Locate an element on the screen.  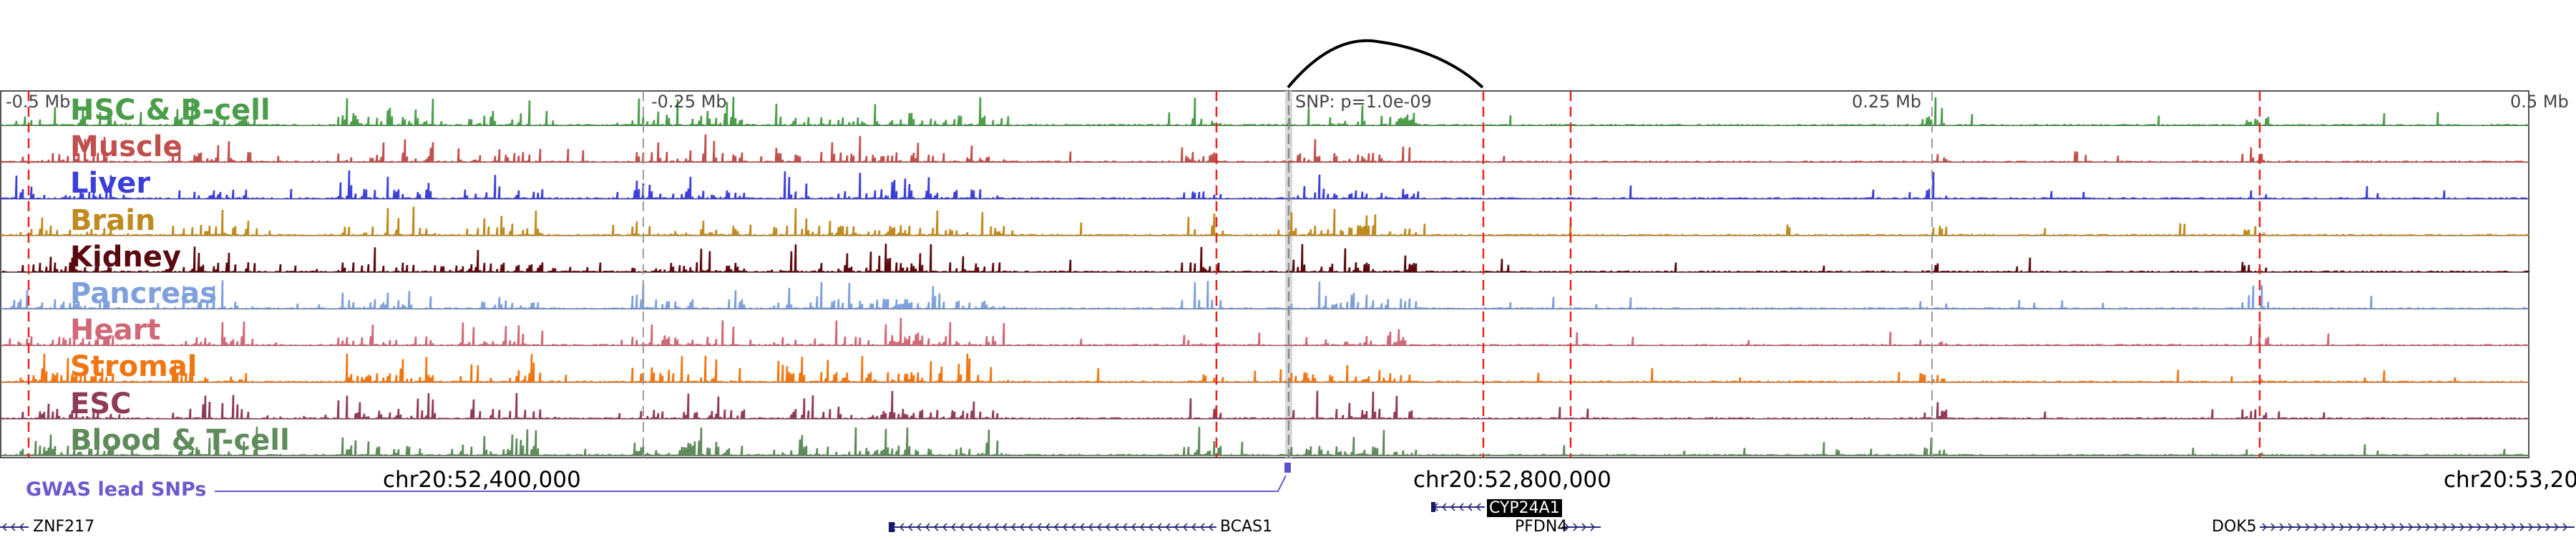
tick-label: -0.5 Mb is located at coordinates (38, 102).